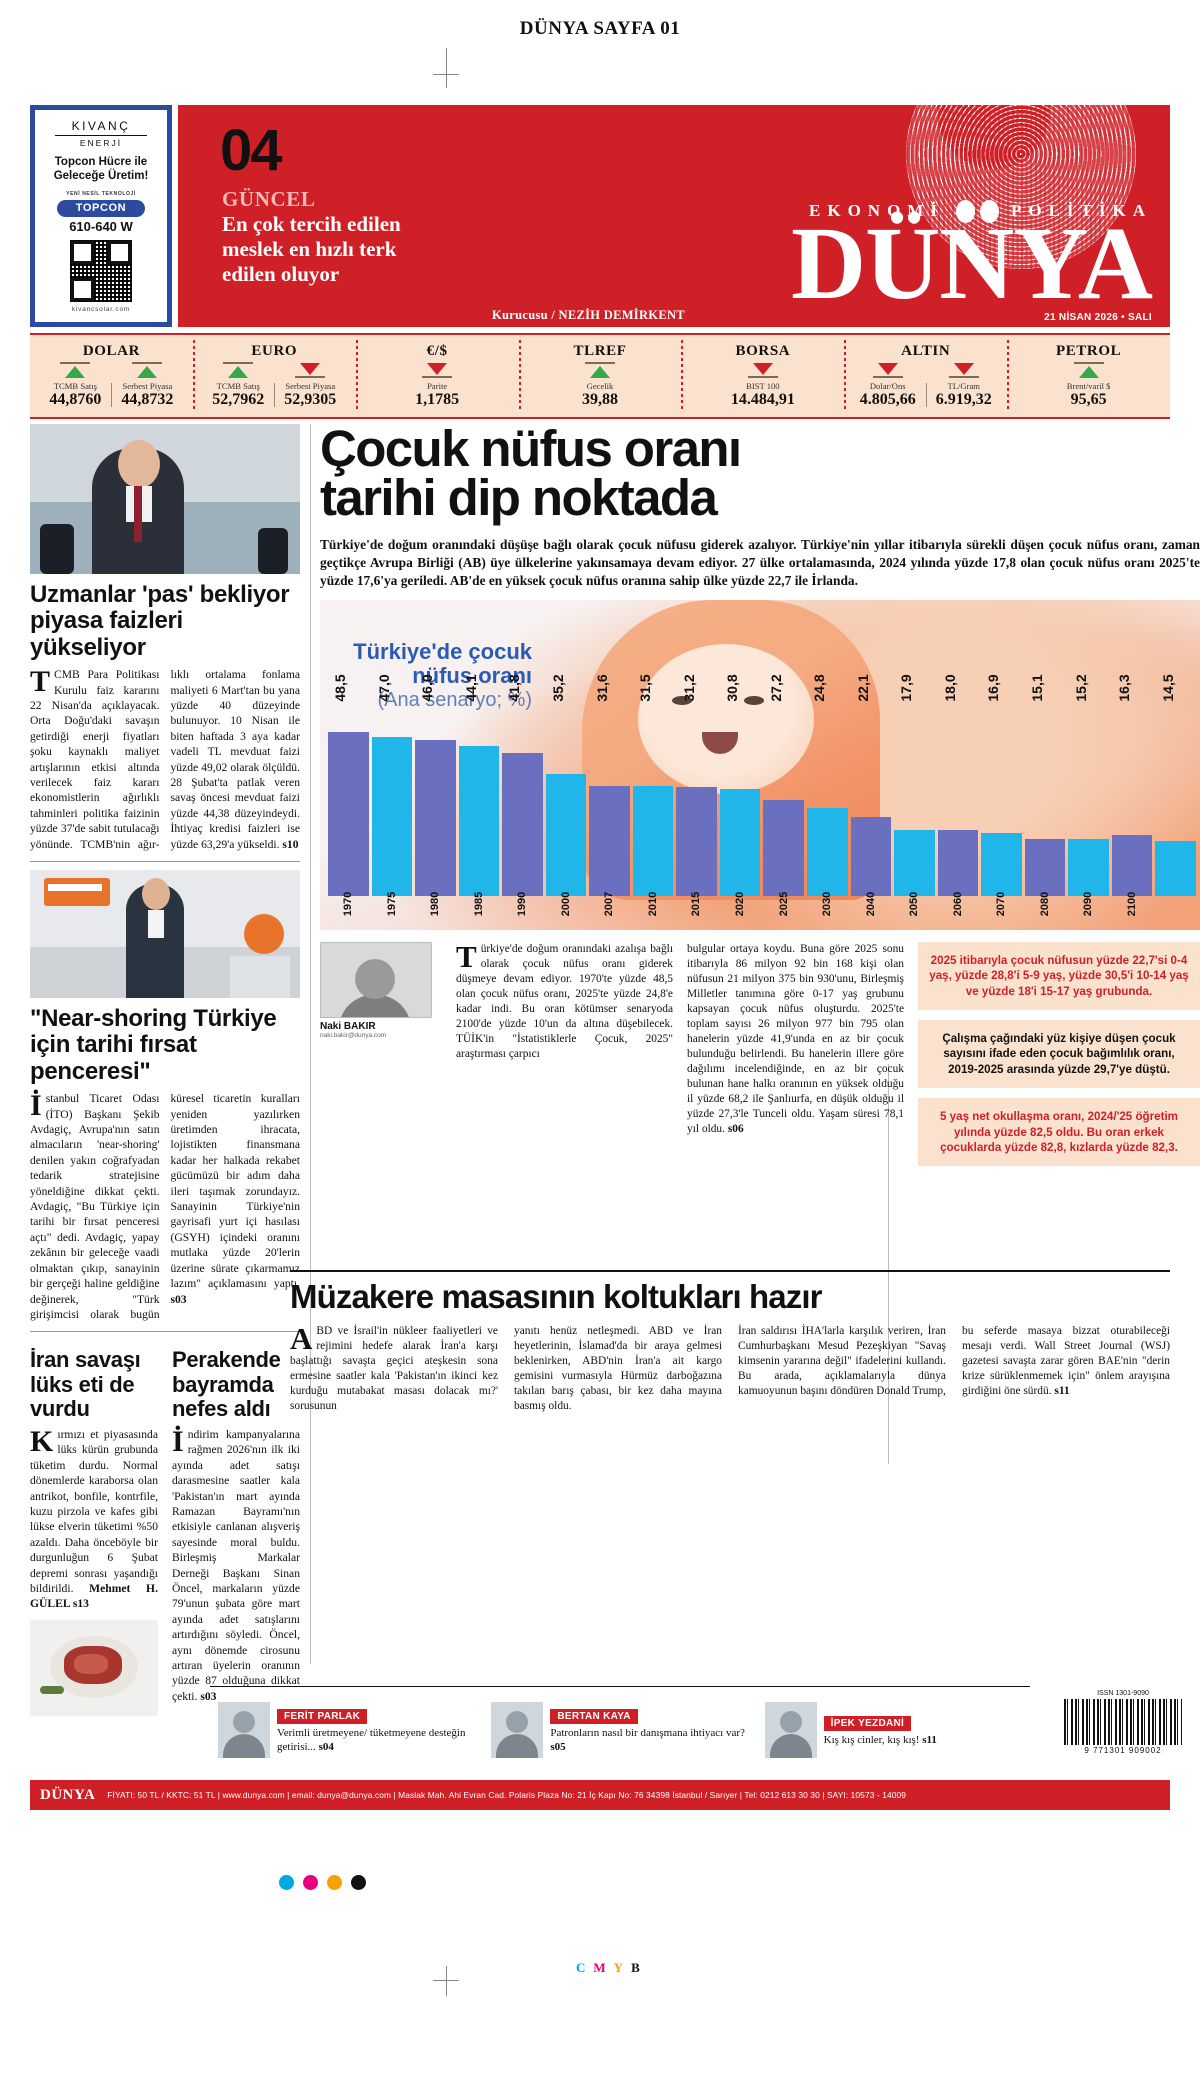 The width and height of the screenshot is (1200, 2100). What do you see at coordinates (226, 1384) in the screenshot?
I see `left-bottom-2-title: Perakende bayramda nefes aldı` at bounding box center [226, 1384].